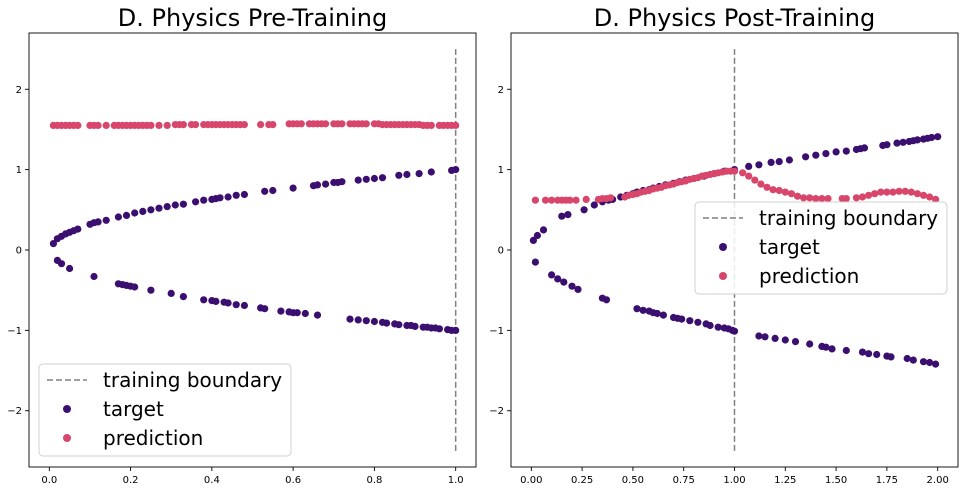  Describe the element at coordinates (67, 438) in the screenshot. I see `legend-prediction-swatch` at that location.